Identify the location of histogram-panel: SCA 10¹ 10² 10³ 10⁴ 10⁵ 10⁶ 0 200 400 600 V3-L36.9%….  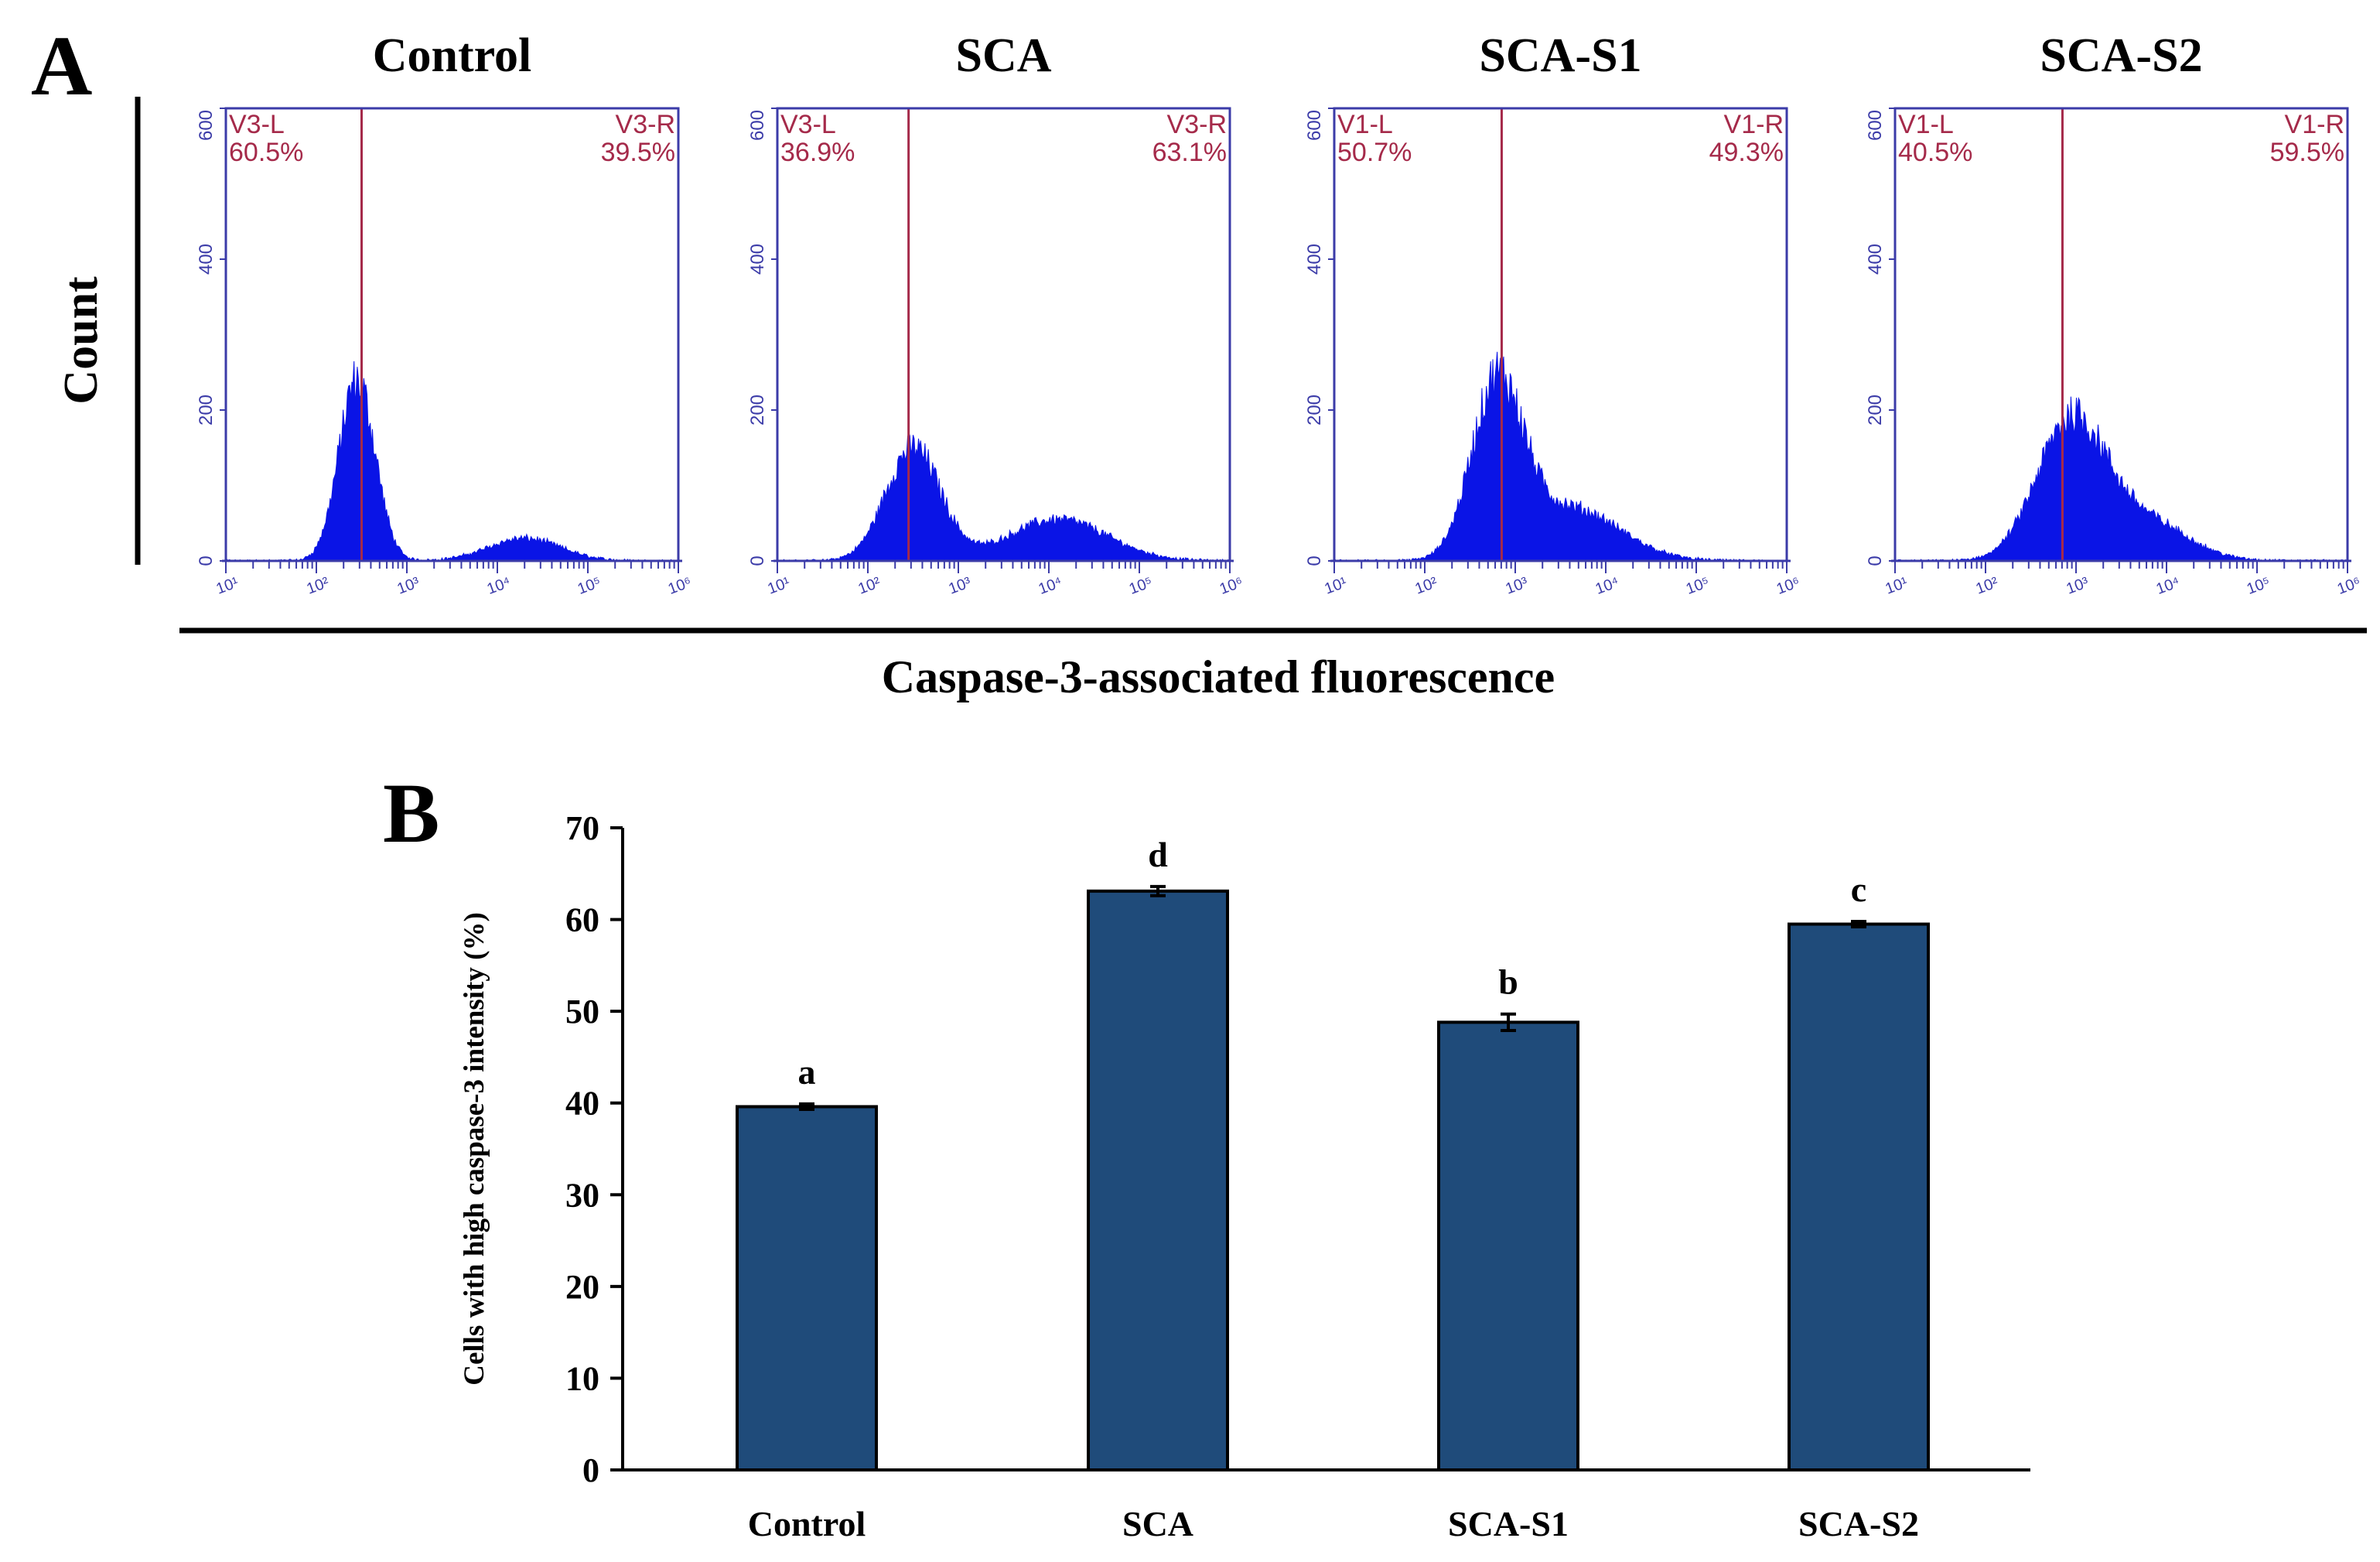
(996, 314).